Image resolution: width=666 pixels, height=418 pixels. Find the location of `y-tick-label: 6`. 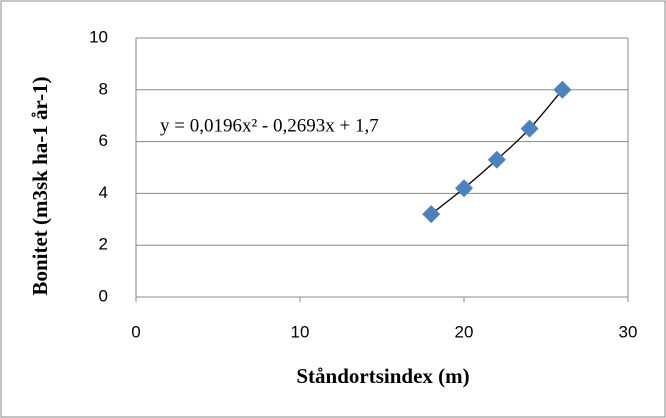

y-tick-label: 6 is located at coordinates (103, 140).